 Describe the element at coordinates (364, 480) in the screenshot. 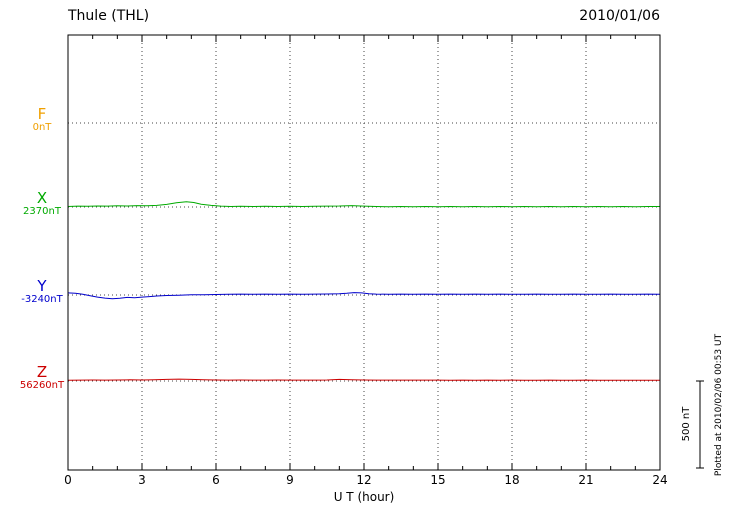

I see `x-tick-label: 12` at that location.